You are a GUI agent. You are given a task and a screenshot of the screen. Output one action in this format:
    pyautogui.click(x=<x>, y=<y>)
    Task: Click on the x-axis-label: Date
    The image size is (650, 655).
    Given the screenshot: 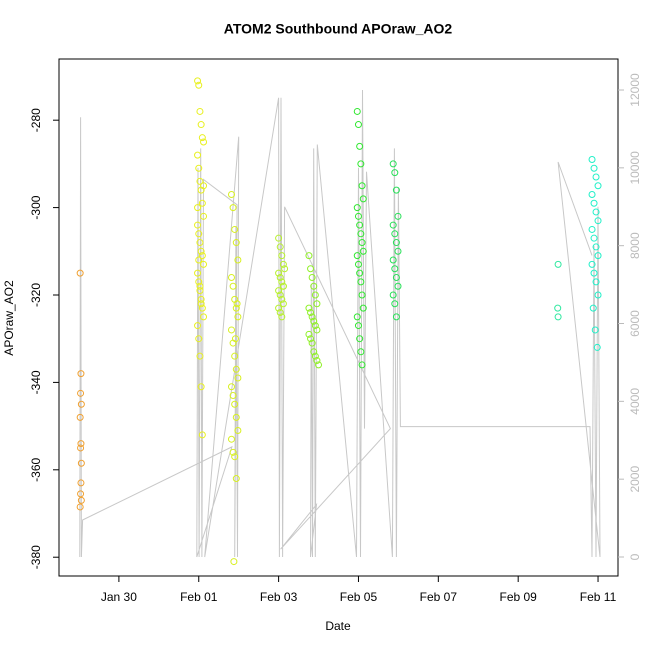 What is the action you would take?
    pyautogui.click(x=338, y=626)
    